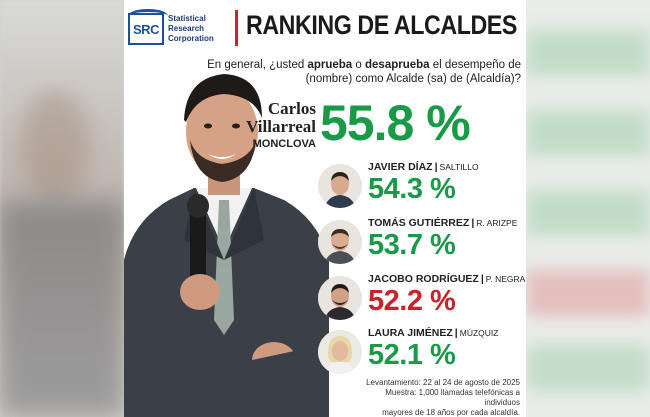 The width and height of the screenshot is (650, 417). I want to click on candidate-name: LAURA JIMÉNEZ, so click(410, 333).